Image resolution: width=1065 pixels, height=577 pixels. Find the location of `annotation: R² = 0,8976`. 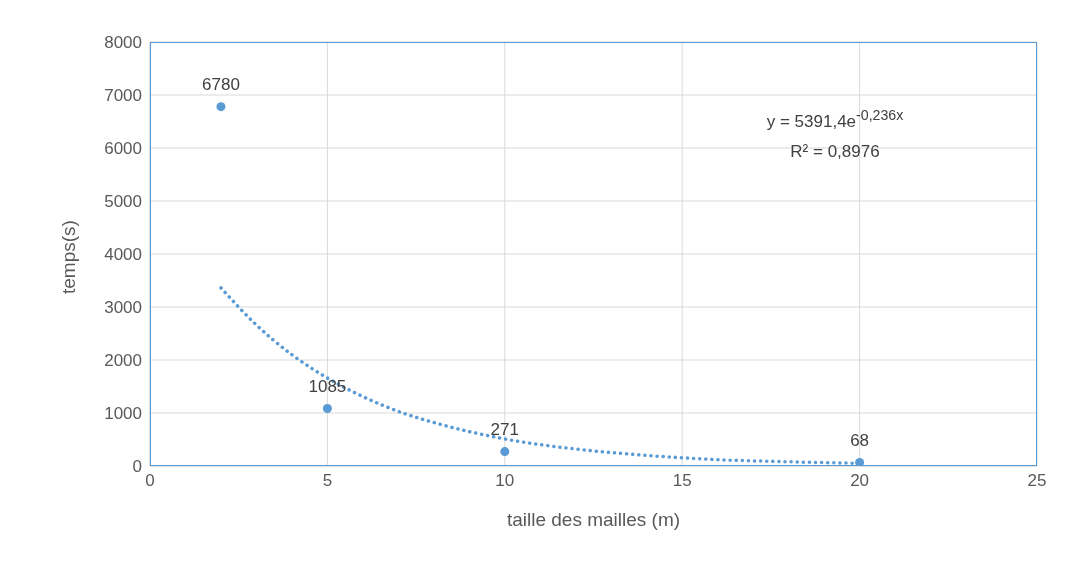

annotation: R² = 0,8976 is located at coordinates (835, 151).